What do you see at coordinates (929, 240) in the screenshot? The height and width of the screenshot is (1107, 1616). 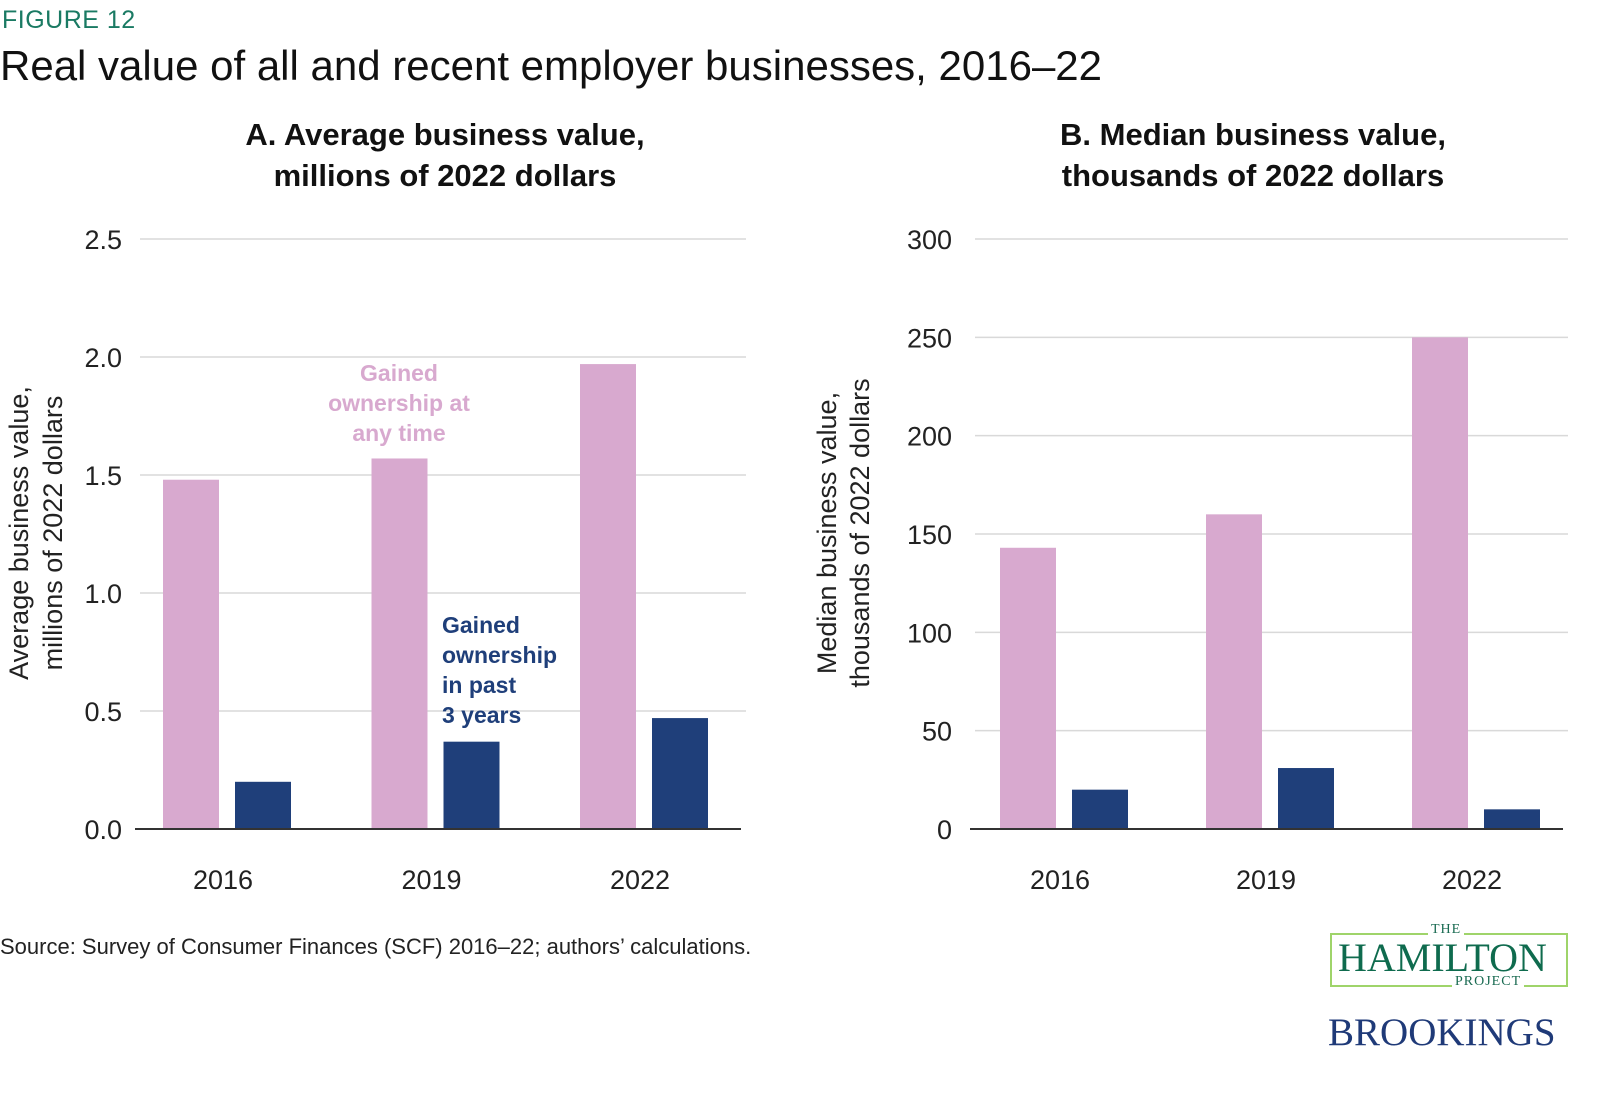 I see `y-tick-label: 300` at bounding box center [929, 240].